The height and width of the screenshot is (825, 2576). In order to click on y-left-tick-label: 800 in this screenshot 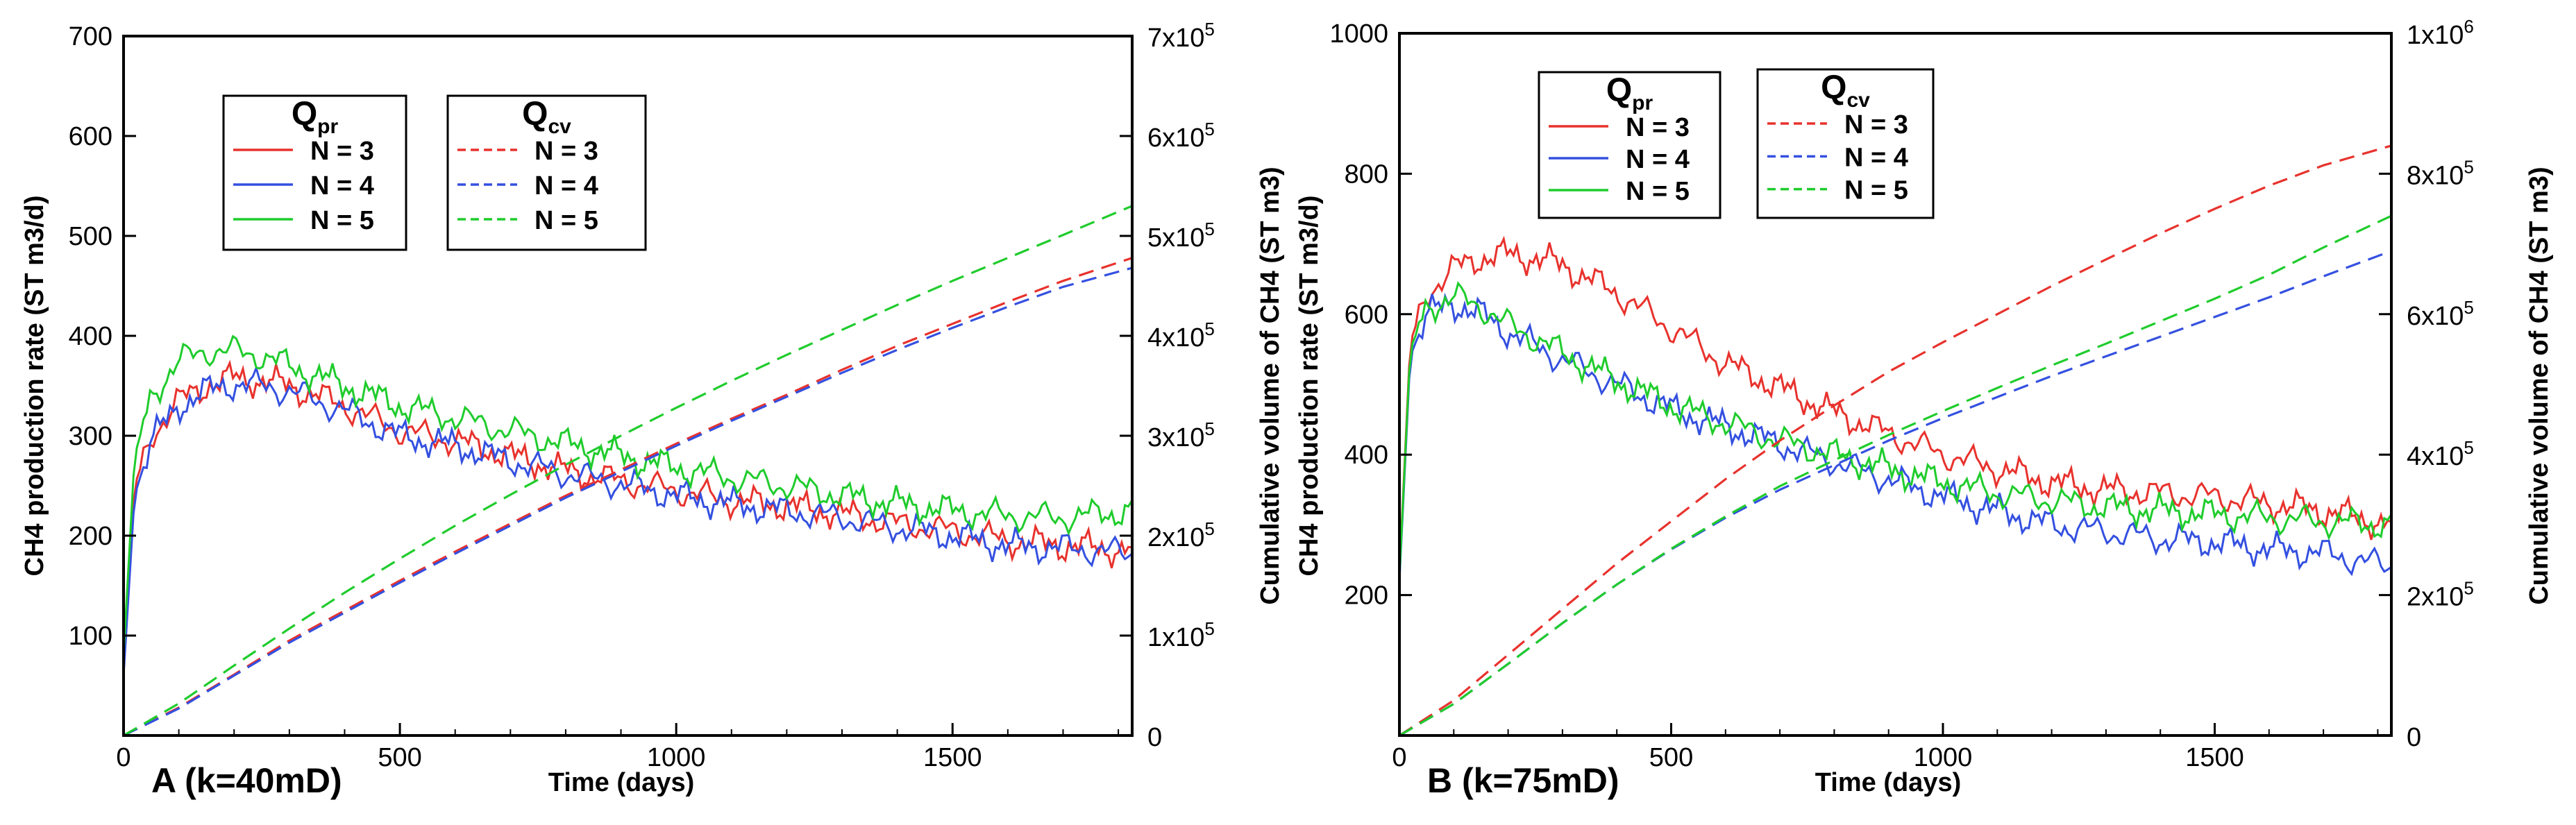, I will do `click(1366, 174)`.